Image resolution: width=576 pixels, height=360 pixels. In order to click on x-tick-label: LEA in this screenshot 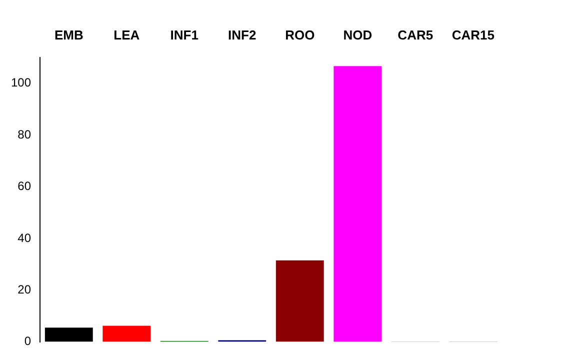, I will do `click(127, 34)`.